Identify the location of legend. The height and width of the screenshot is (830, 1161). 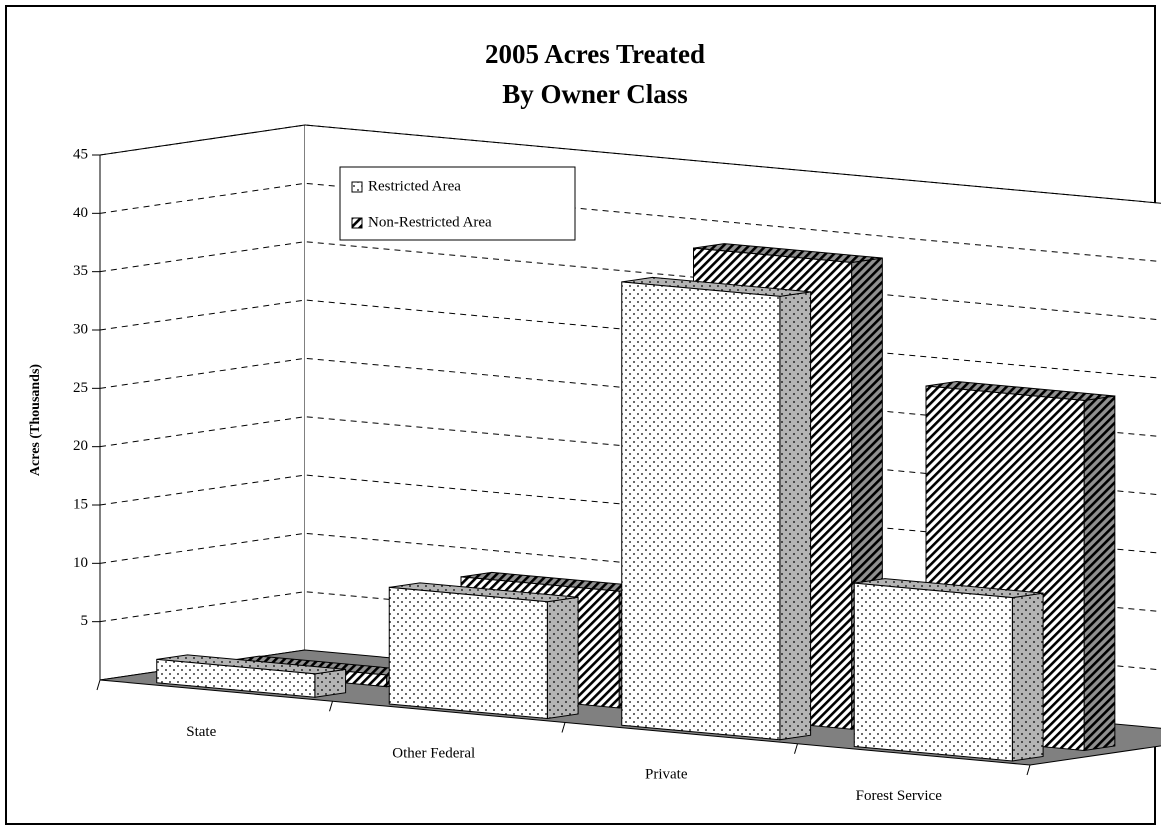
(457, 203).